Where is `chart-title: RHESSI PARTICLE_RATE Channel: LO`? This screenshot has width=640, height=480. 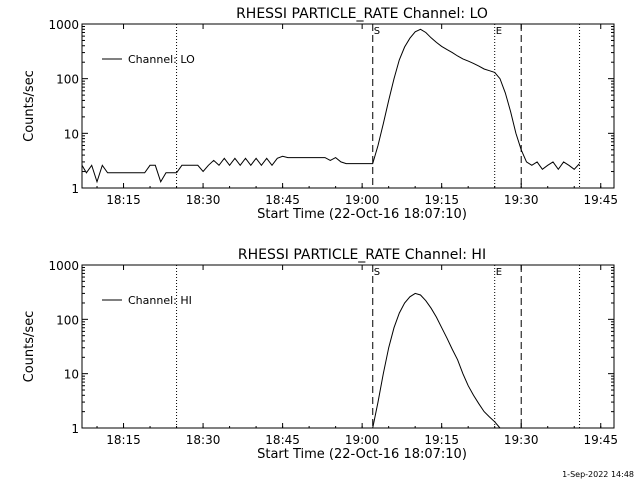
chart-title: RHESSI PARTICLE_RATE Channel: LO is located at coordinates (362, 14).